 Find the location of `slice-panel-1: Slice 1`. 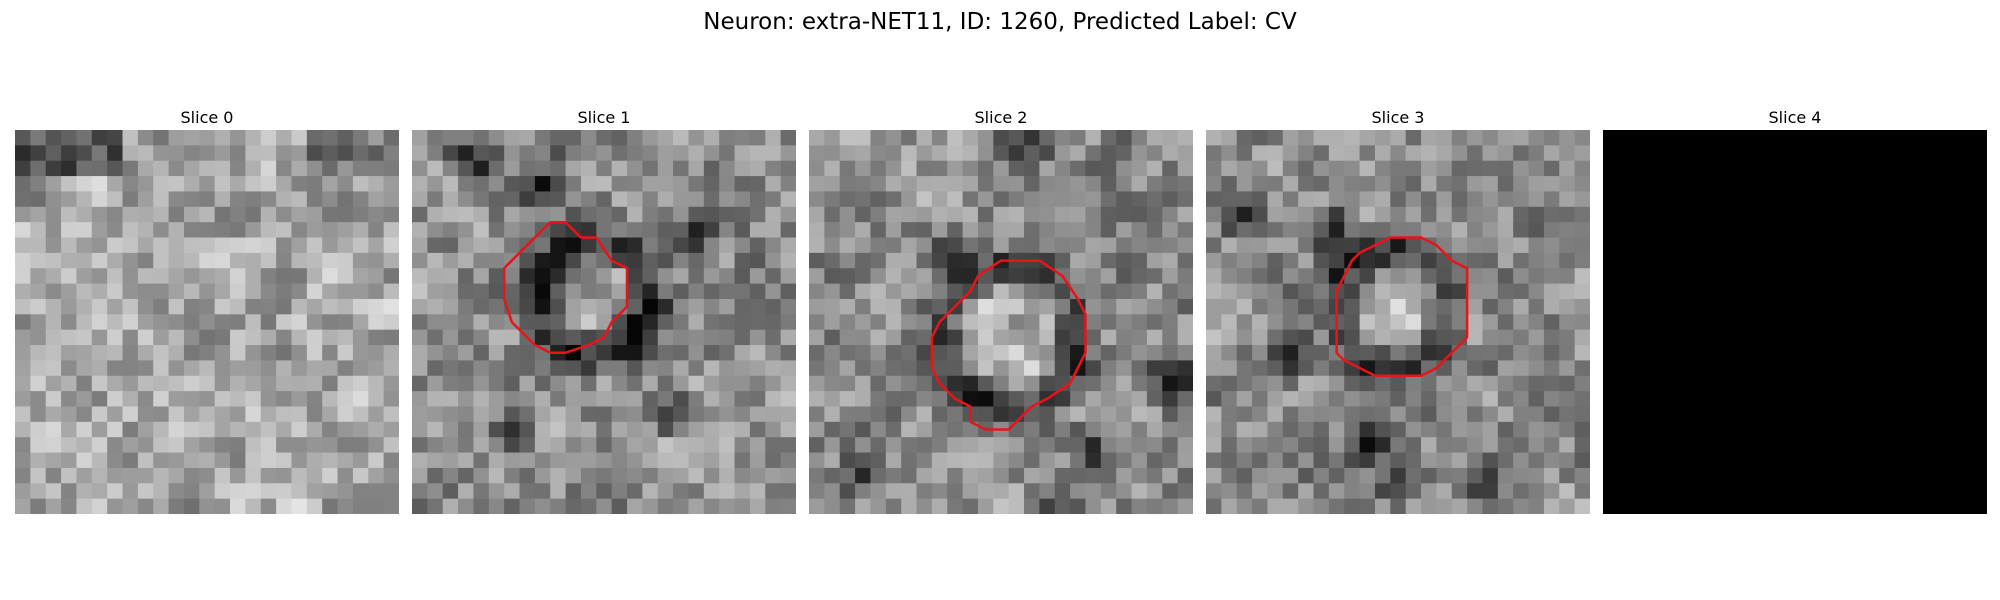

slice-panel-1: Slice 1 is located at coordinates (604, 311).